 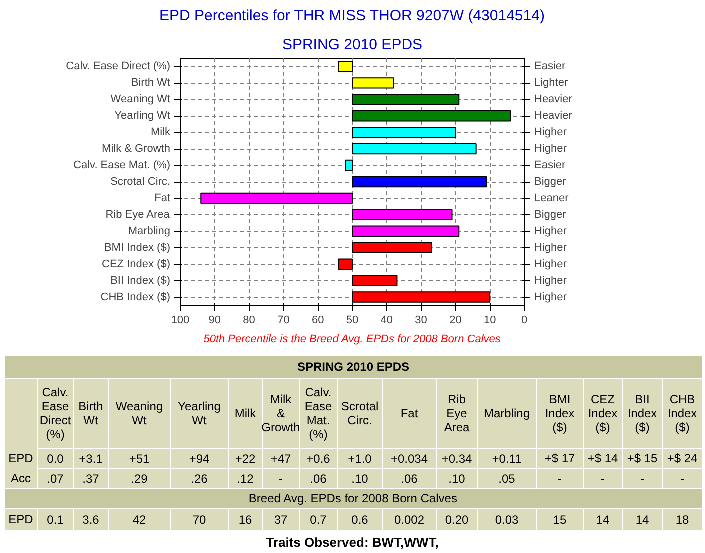 What do you see at coordinates (490, 320) in the screenshot?
I see `x-tick-label: 10` at bounding box center [490, 320].